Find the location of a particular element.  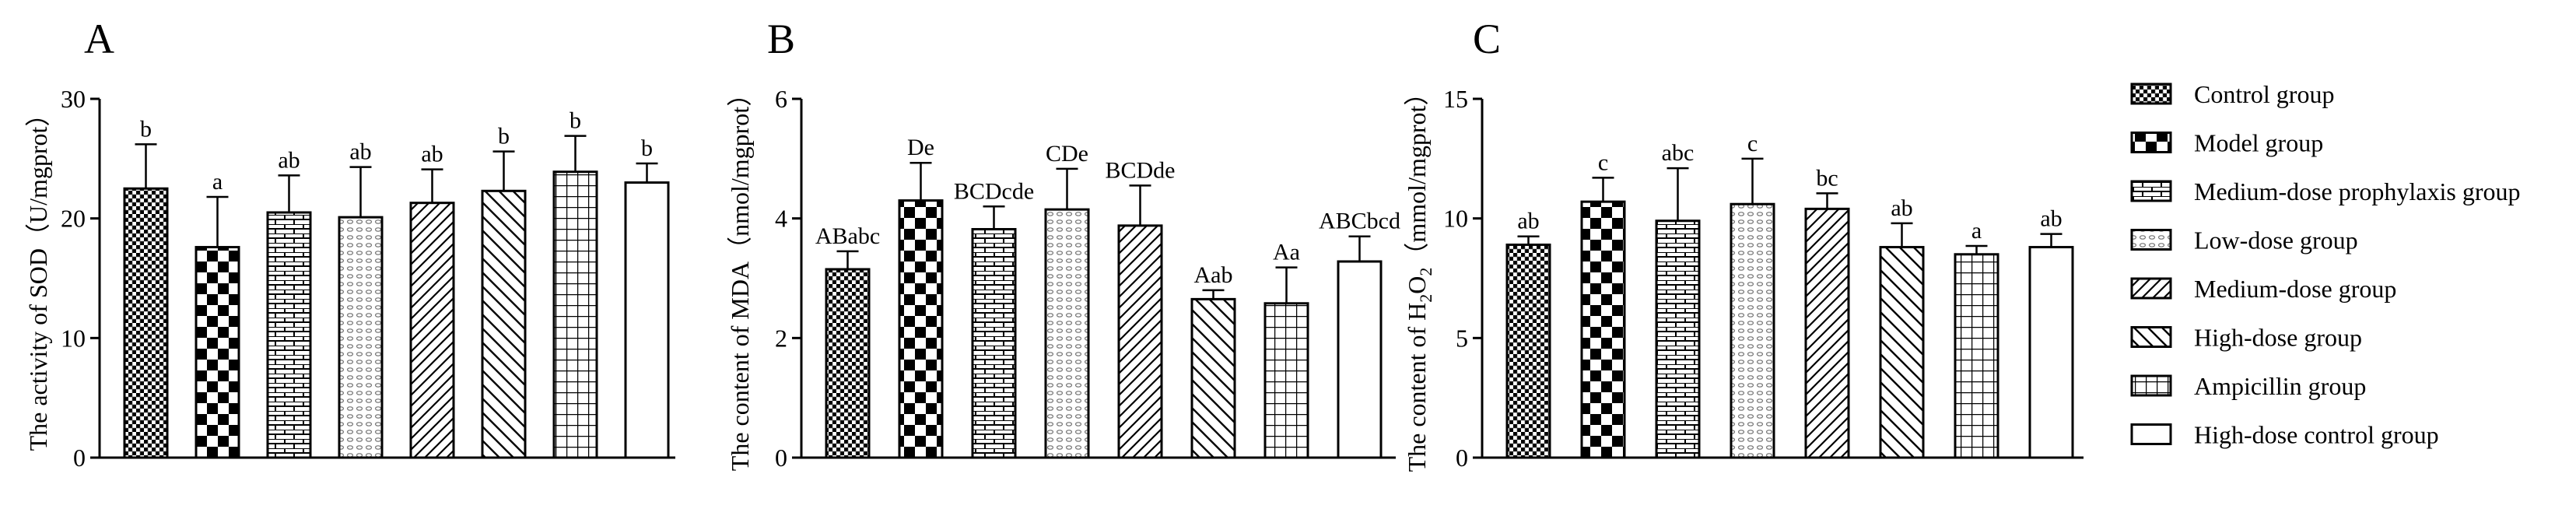

significance-label-b: ABCbcd is located at coordinates (1359, 221).